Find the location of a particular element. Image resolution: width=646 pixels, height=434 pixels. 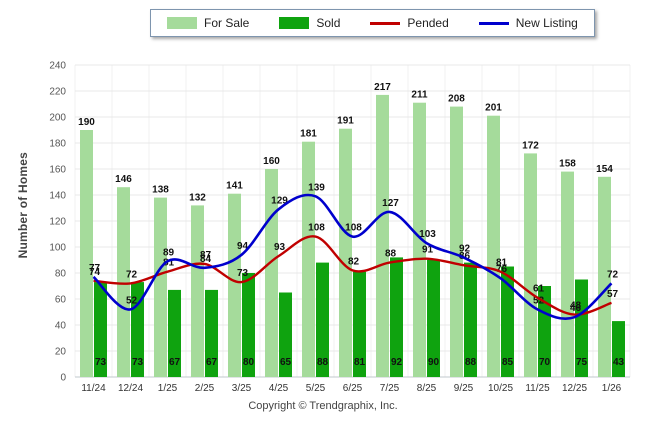

x-tick-label: 3/25 is located at coordinates (242, 388).